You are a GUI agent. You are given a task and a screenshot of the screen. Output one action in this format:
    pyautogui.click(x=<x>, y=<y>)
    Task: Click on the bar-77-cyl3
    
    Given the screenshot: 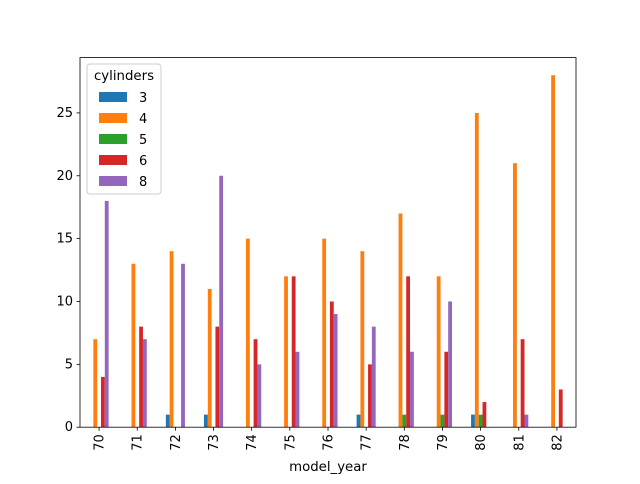 What is the action you would take?
    pyautogui.click(x=358, y=421)
    